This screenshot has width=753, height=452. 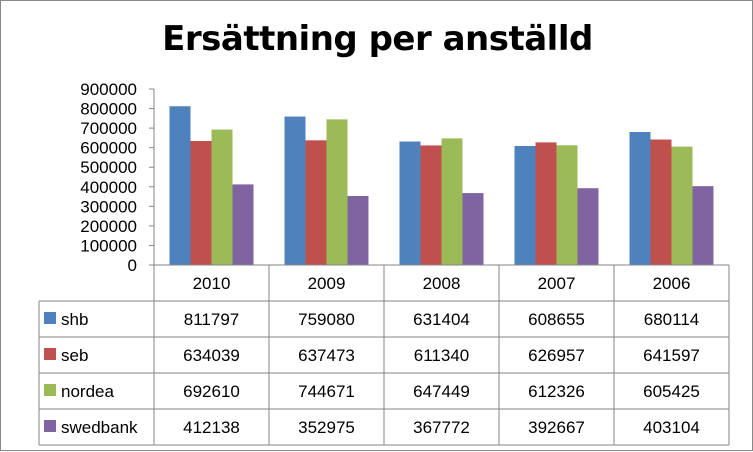 What do you see at coordinates (243, 224) in the screenshot?
I see `bar-swedbank-2010` at bounding box center [243, 224].